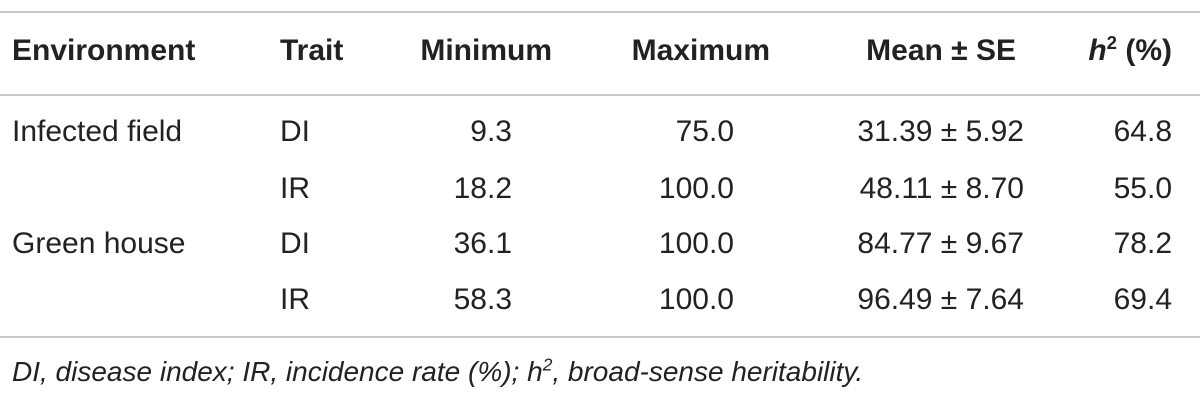 The image size is (1200, 406). What do you see at coordinates (708, 371) in the screenshot?
I see `footnote-text-2: , broad-sense heritability.` at bounding box center [708, 371].